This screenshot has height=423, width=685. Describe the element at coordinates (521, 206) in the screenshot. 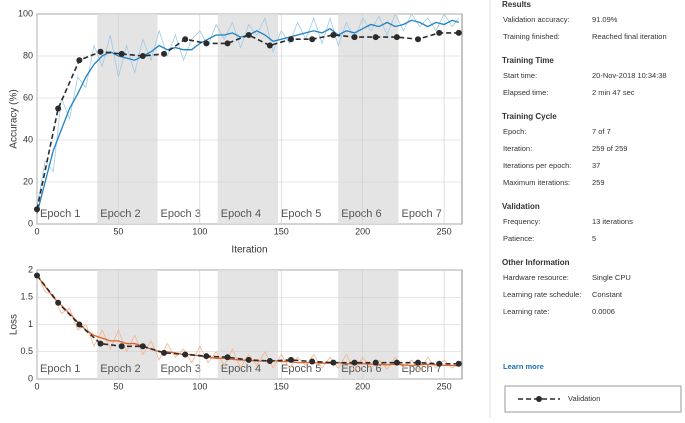

I see `section-title: Validation` at that location.